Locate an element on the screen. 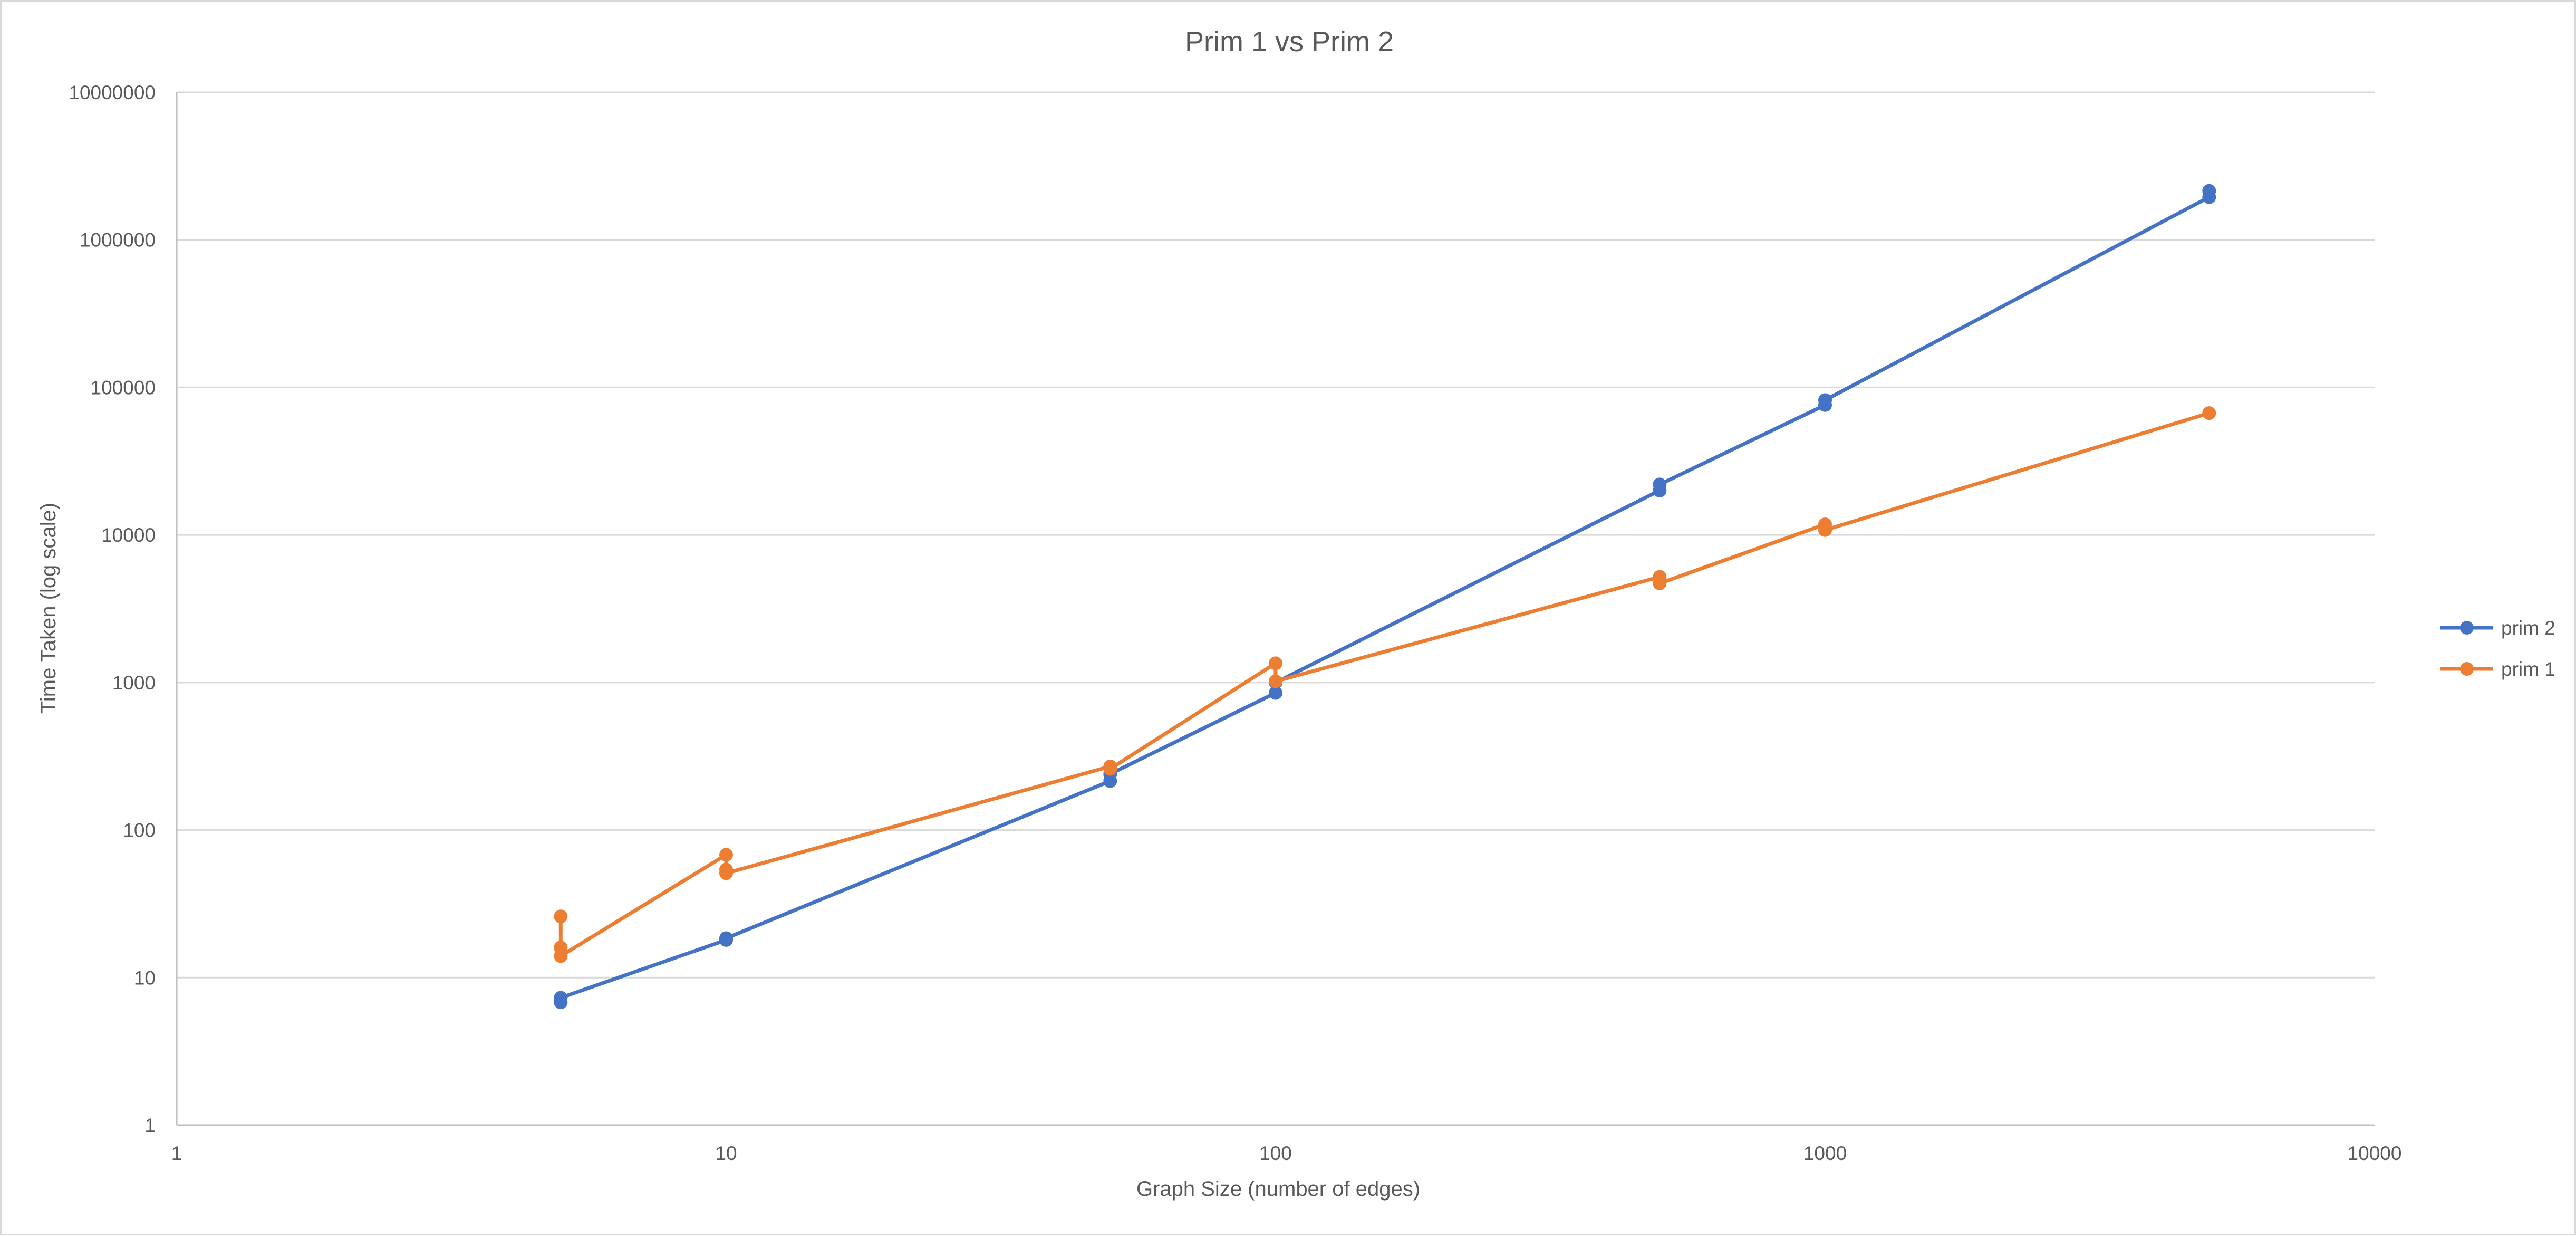 The image size is (2576, 1237). legend-label: prim 2 is located at coordinates (2528, 628).